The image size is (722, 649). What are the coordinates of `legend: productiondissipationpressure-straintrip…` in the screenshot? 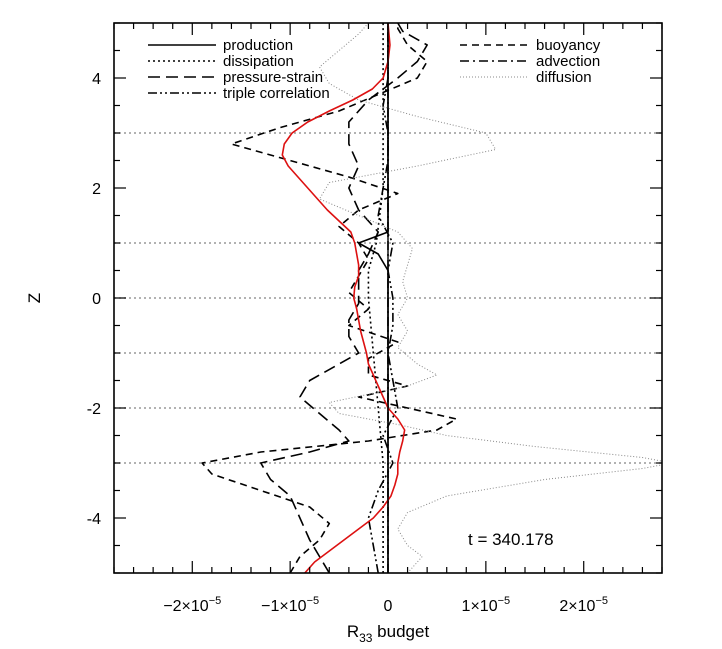 It's located at (374, 69).